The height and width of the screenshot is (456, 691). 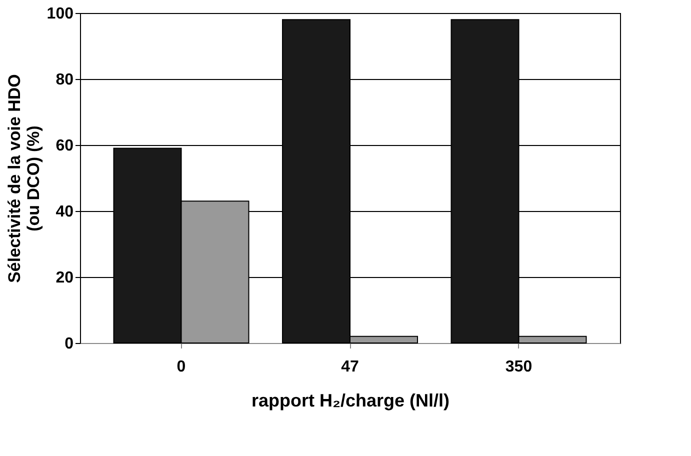 What do you see at coordinates (181, 367) in the screenshot?
I see `x-tick-label: 0` at bounding box center [181, 367].